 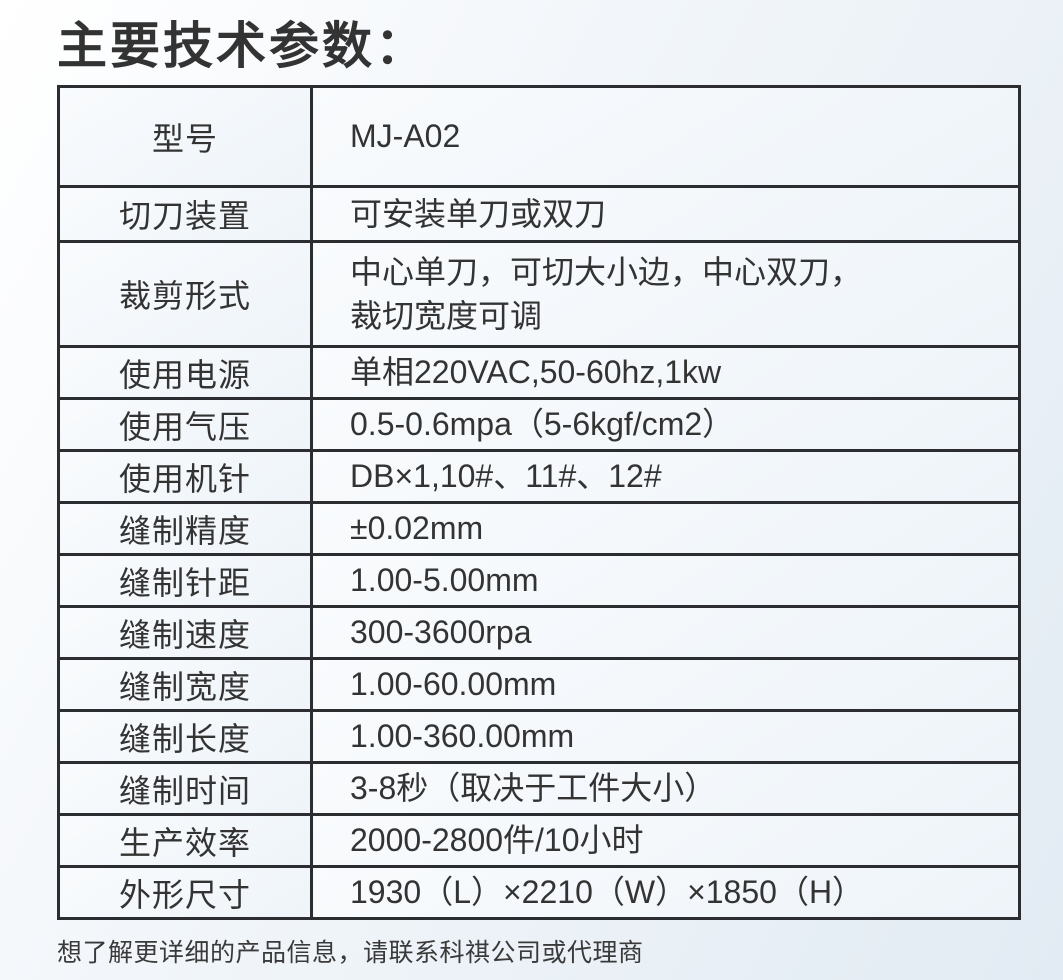 I want to click on spec-label-cell: 缝制速度, so click(x=185, y=632).